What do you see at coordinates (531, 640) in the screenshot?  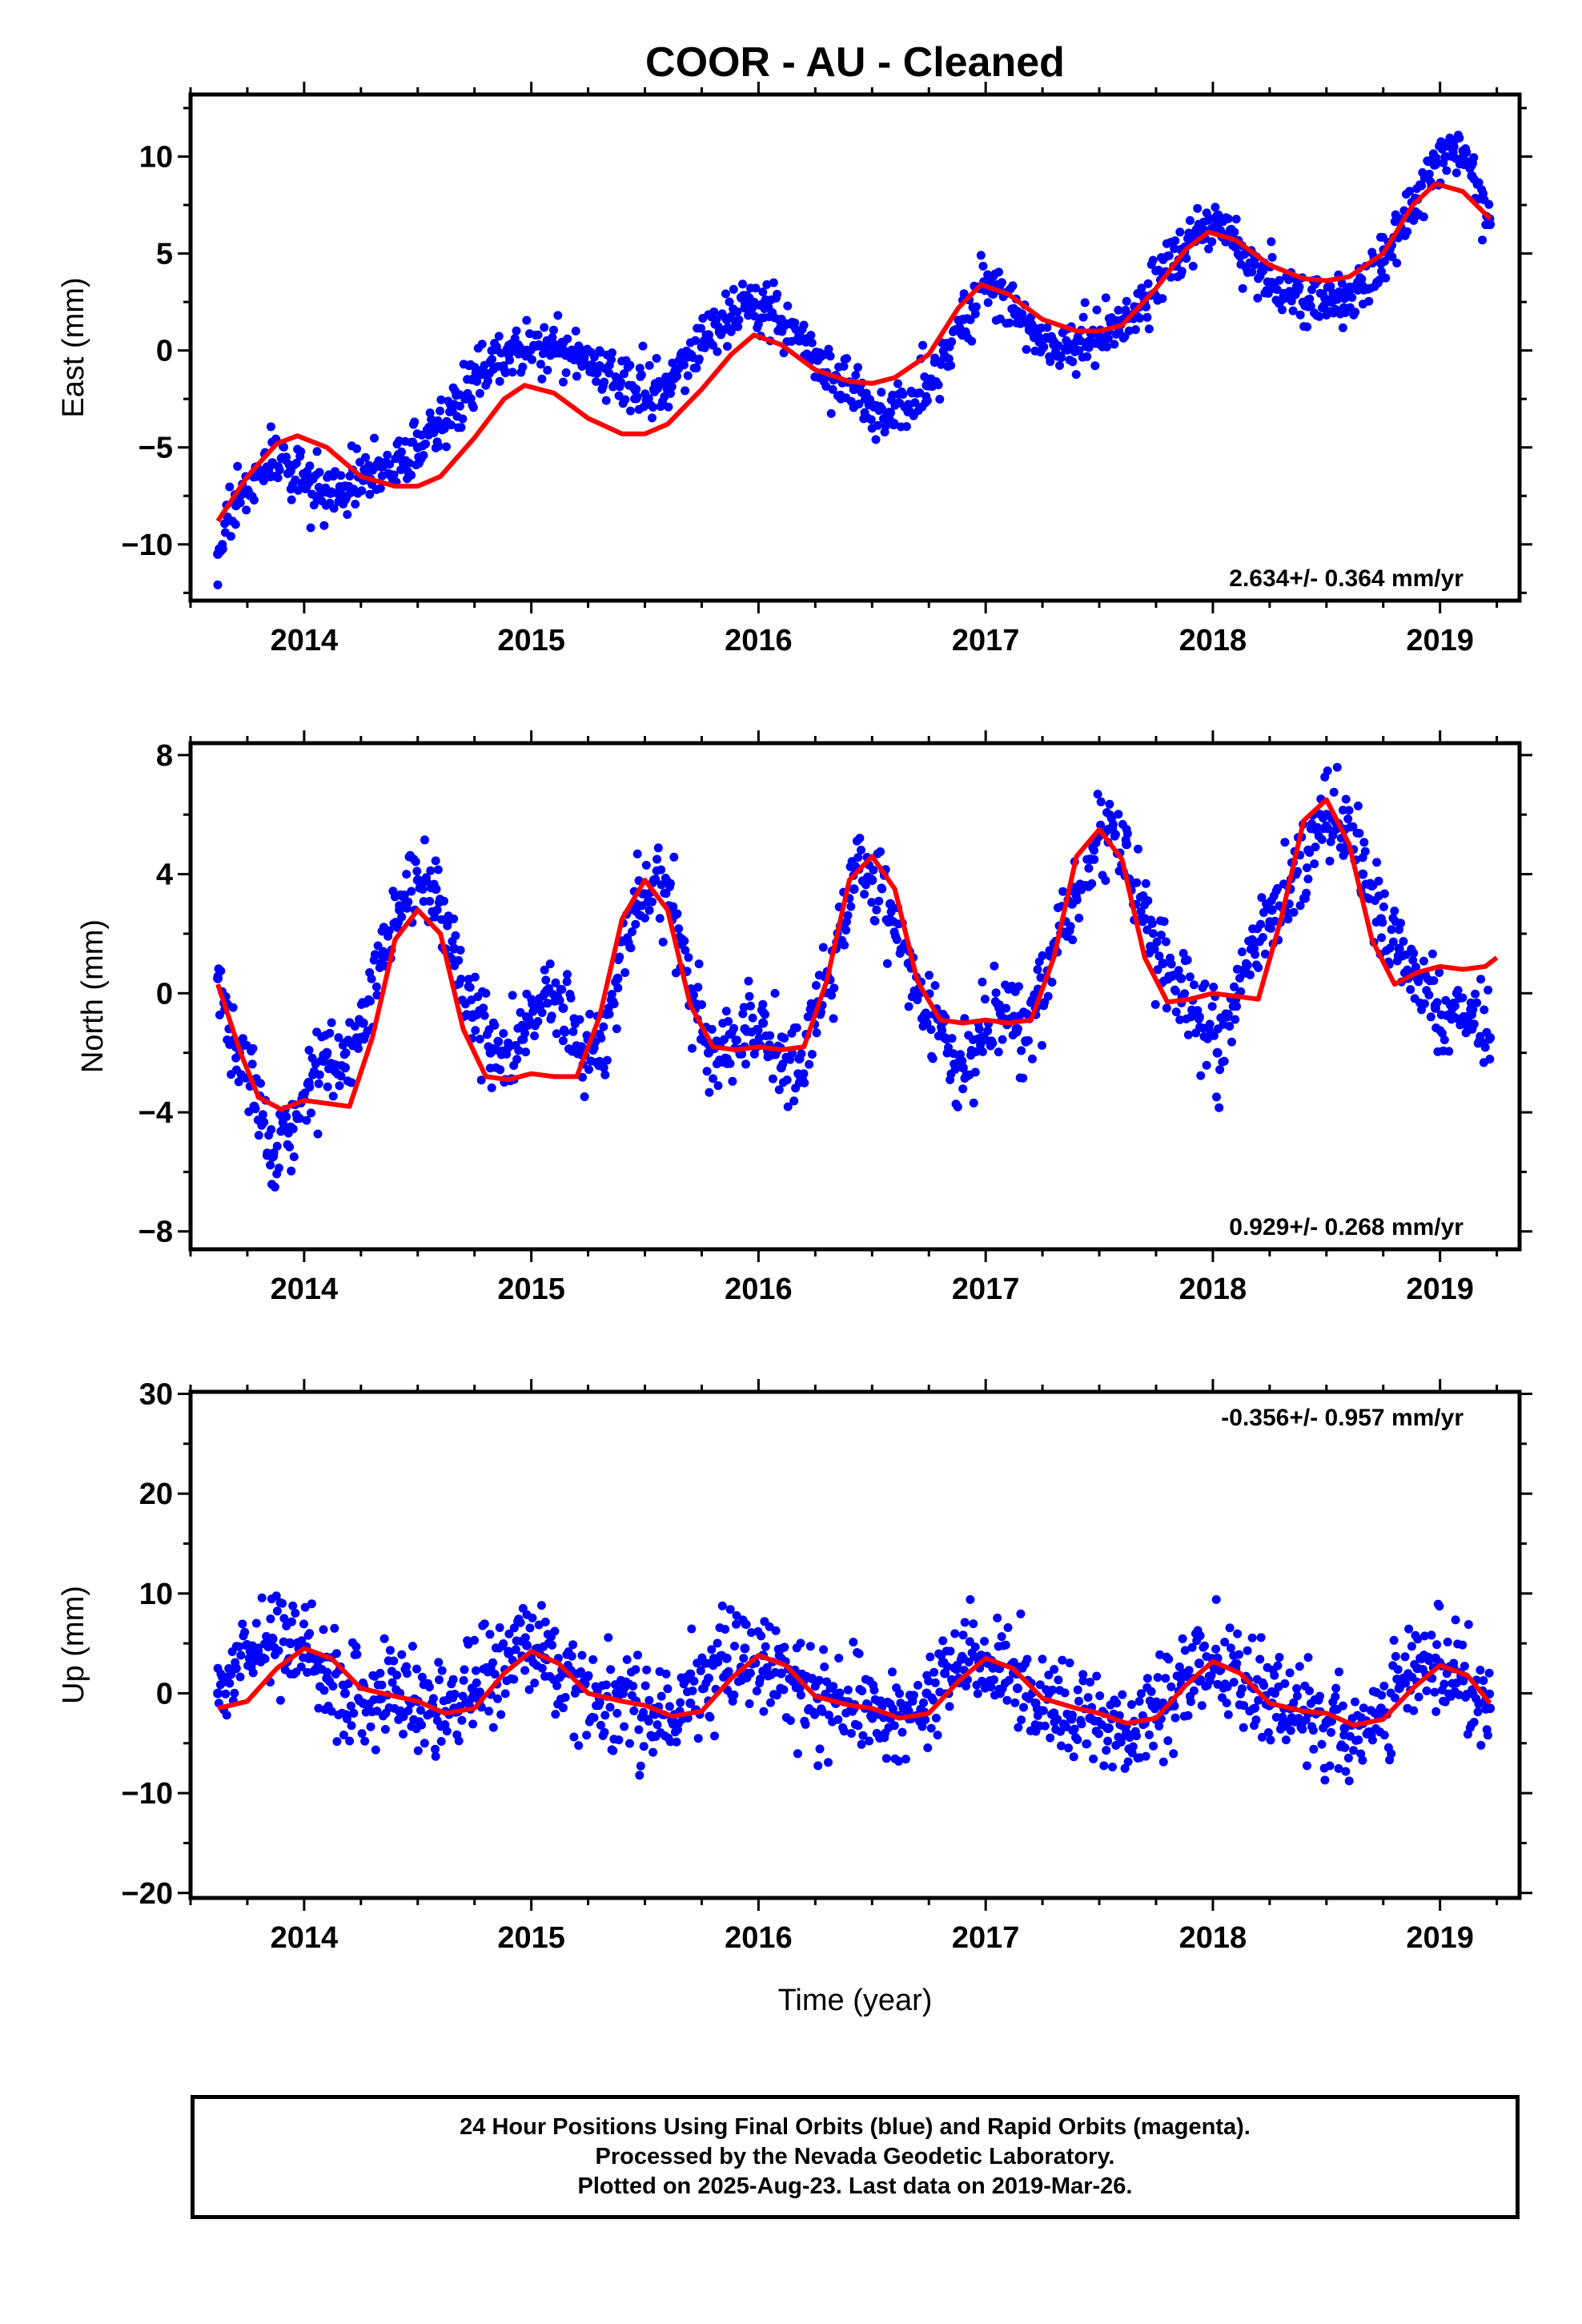 I see `east-x-tick-label: 2015` at bounding box center [531, 640].